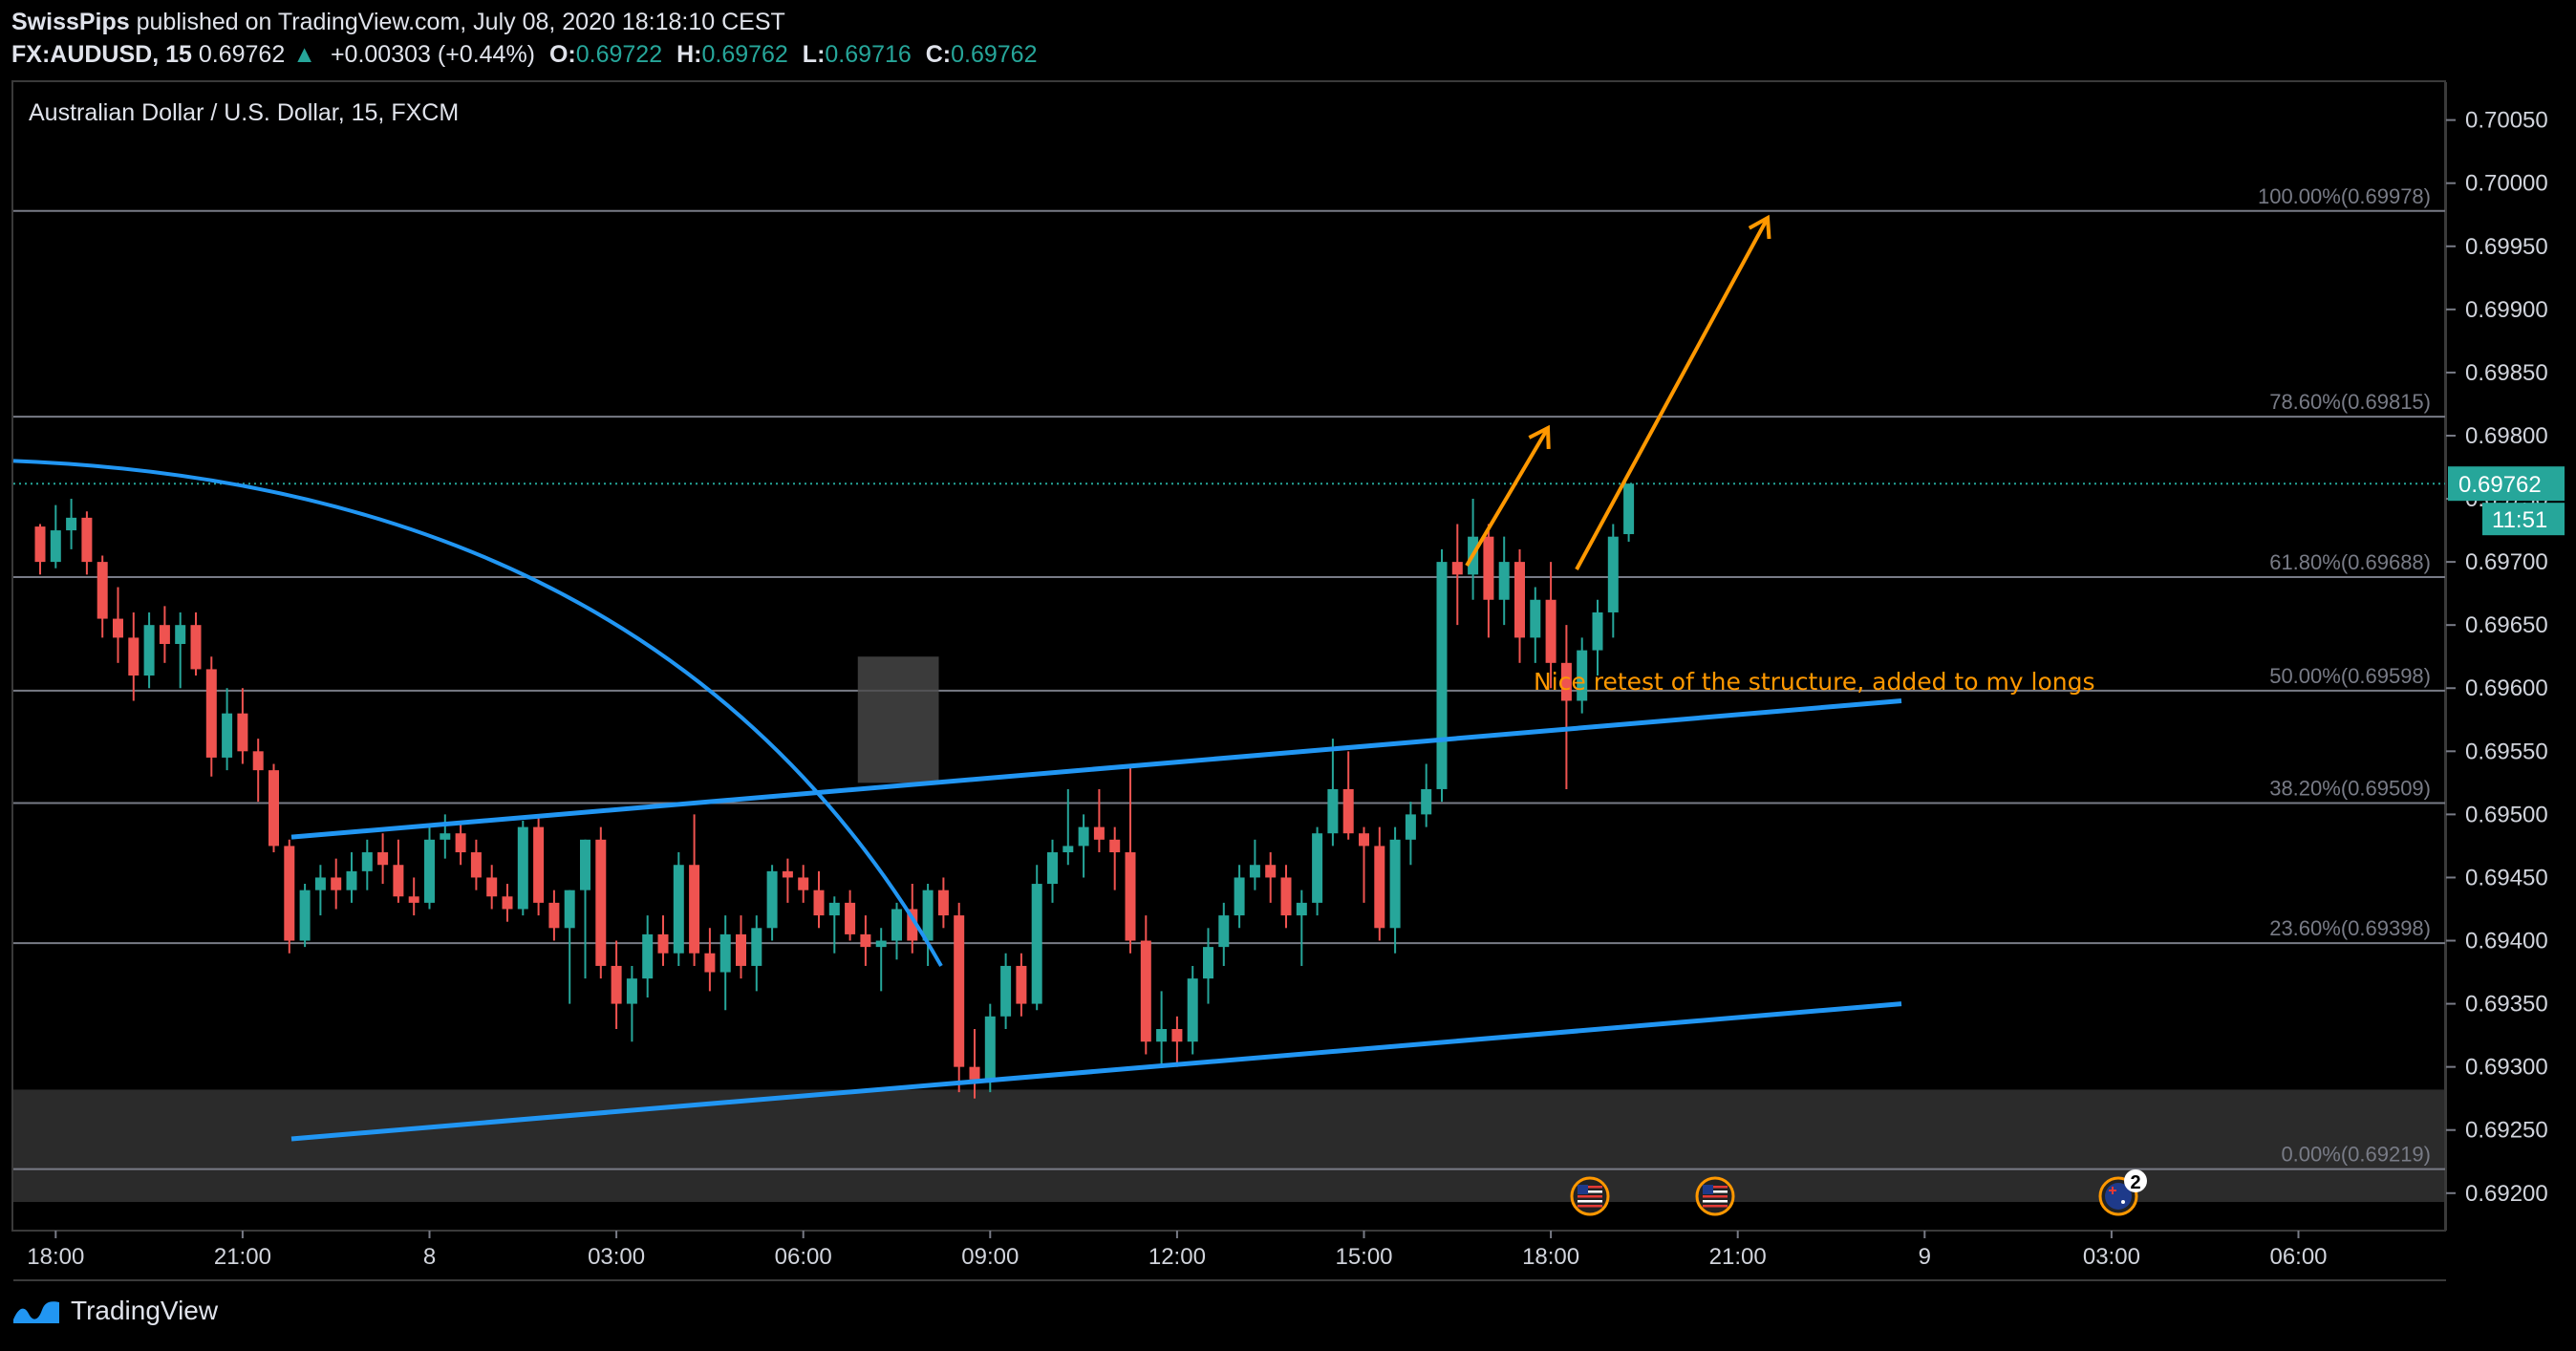  I want to click on time-tick-label: 21:00, so click(1738, 1257).